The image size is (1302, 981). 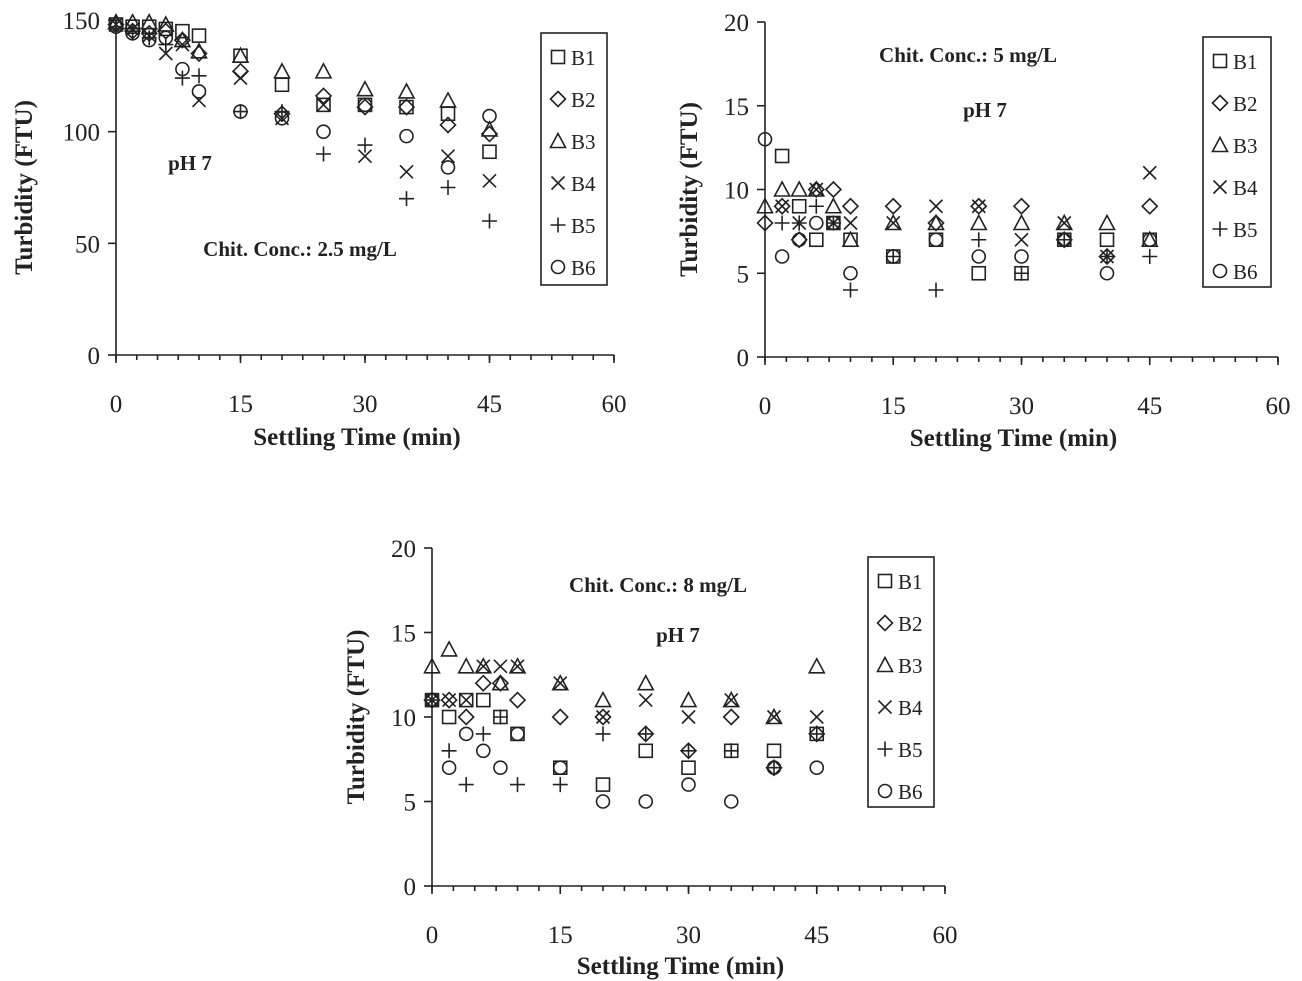 I want to click on x-tick-label: 30, so click(x=365, y=404).